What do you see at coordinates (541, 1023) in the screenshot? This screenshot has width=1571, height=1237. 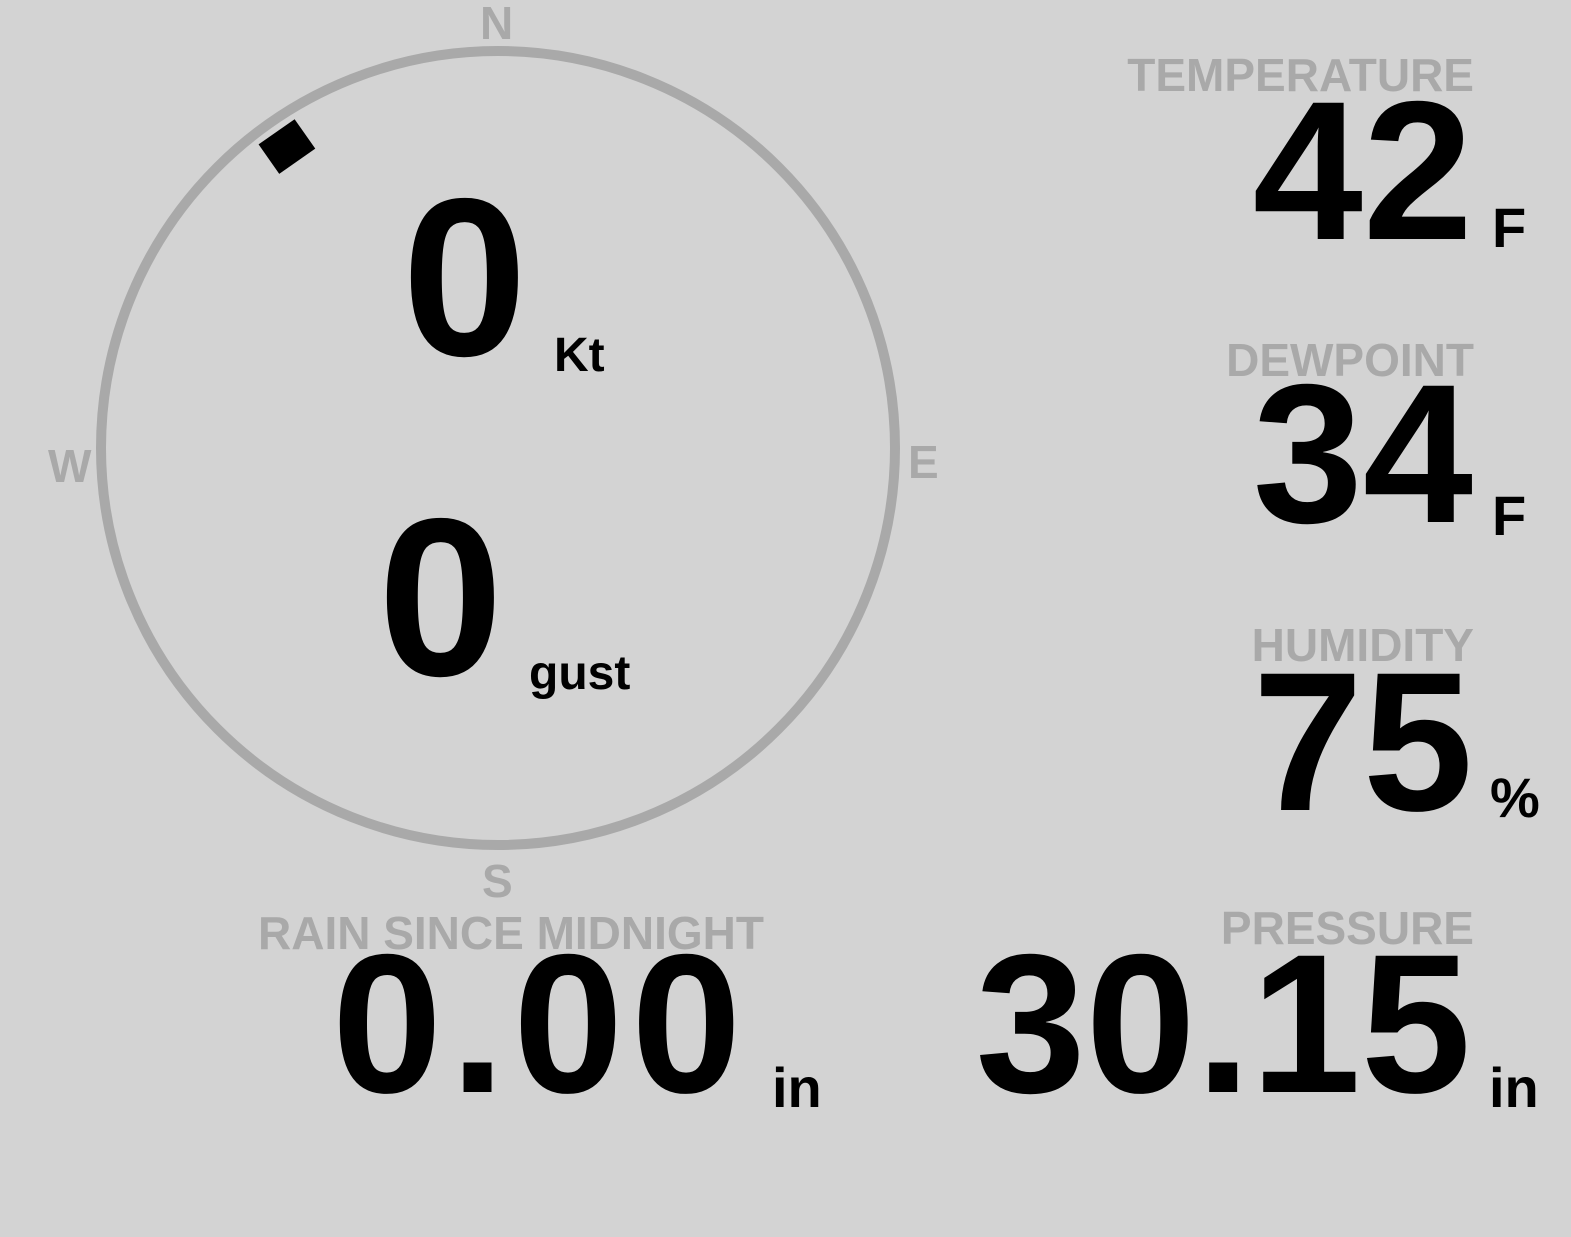 I see `rain-value: 0.00` at bounding box center [541, 1023].